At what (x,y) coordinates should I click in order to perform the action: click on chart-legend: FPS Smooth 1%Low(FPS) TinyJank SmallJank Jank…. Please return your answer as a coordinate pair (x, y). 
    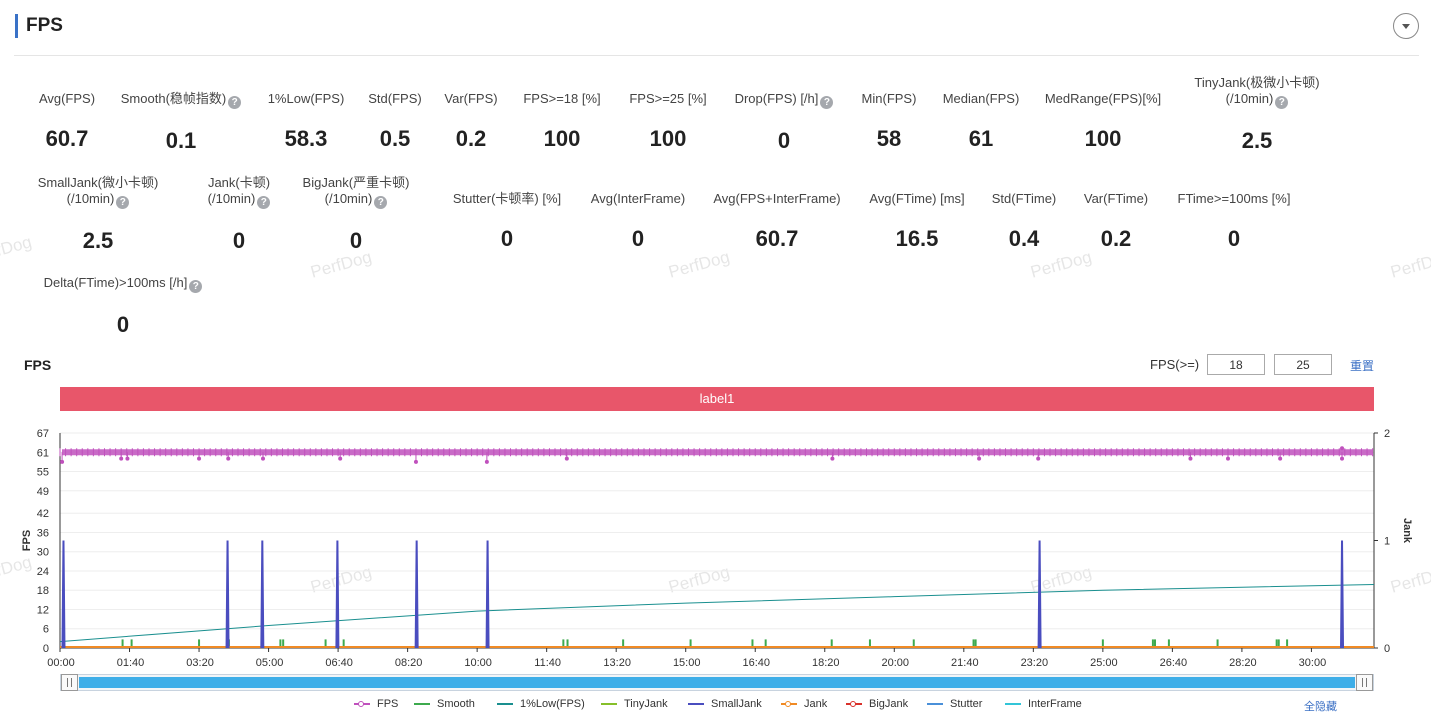
    Looking at the image, I should click on (715, 705).